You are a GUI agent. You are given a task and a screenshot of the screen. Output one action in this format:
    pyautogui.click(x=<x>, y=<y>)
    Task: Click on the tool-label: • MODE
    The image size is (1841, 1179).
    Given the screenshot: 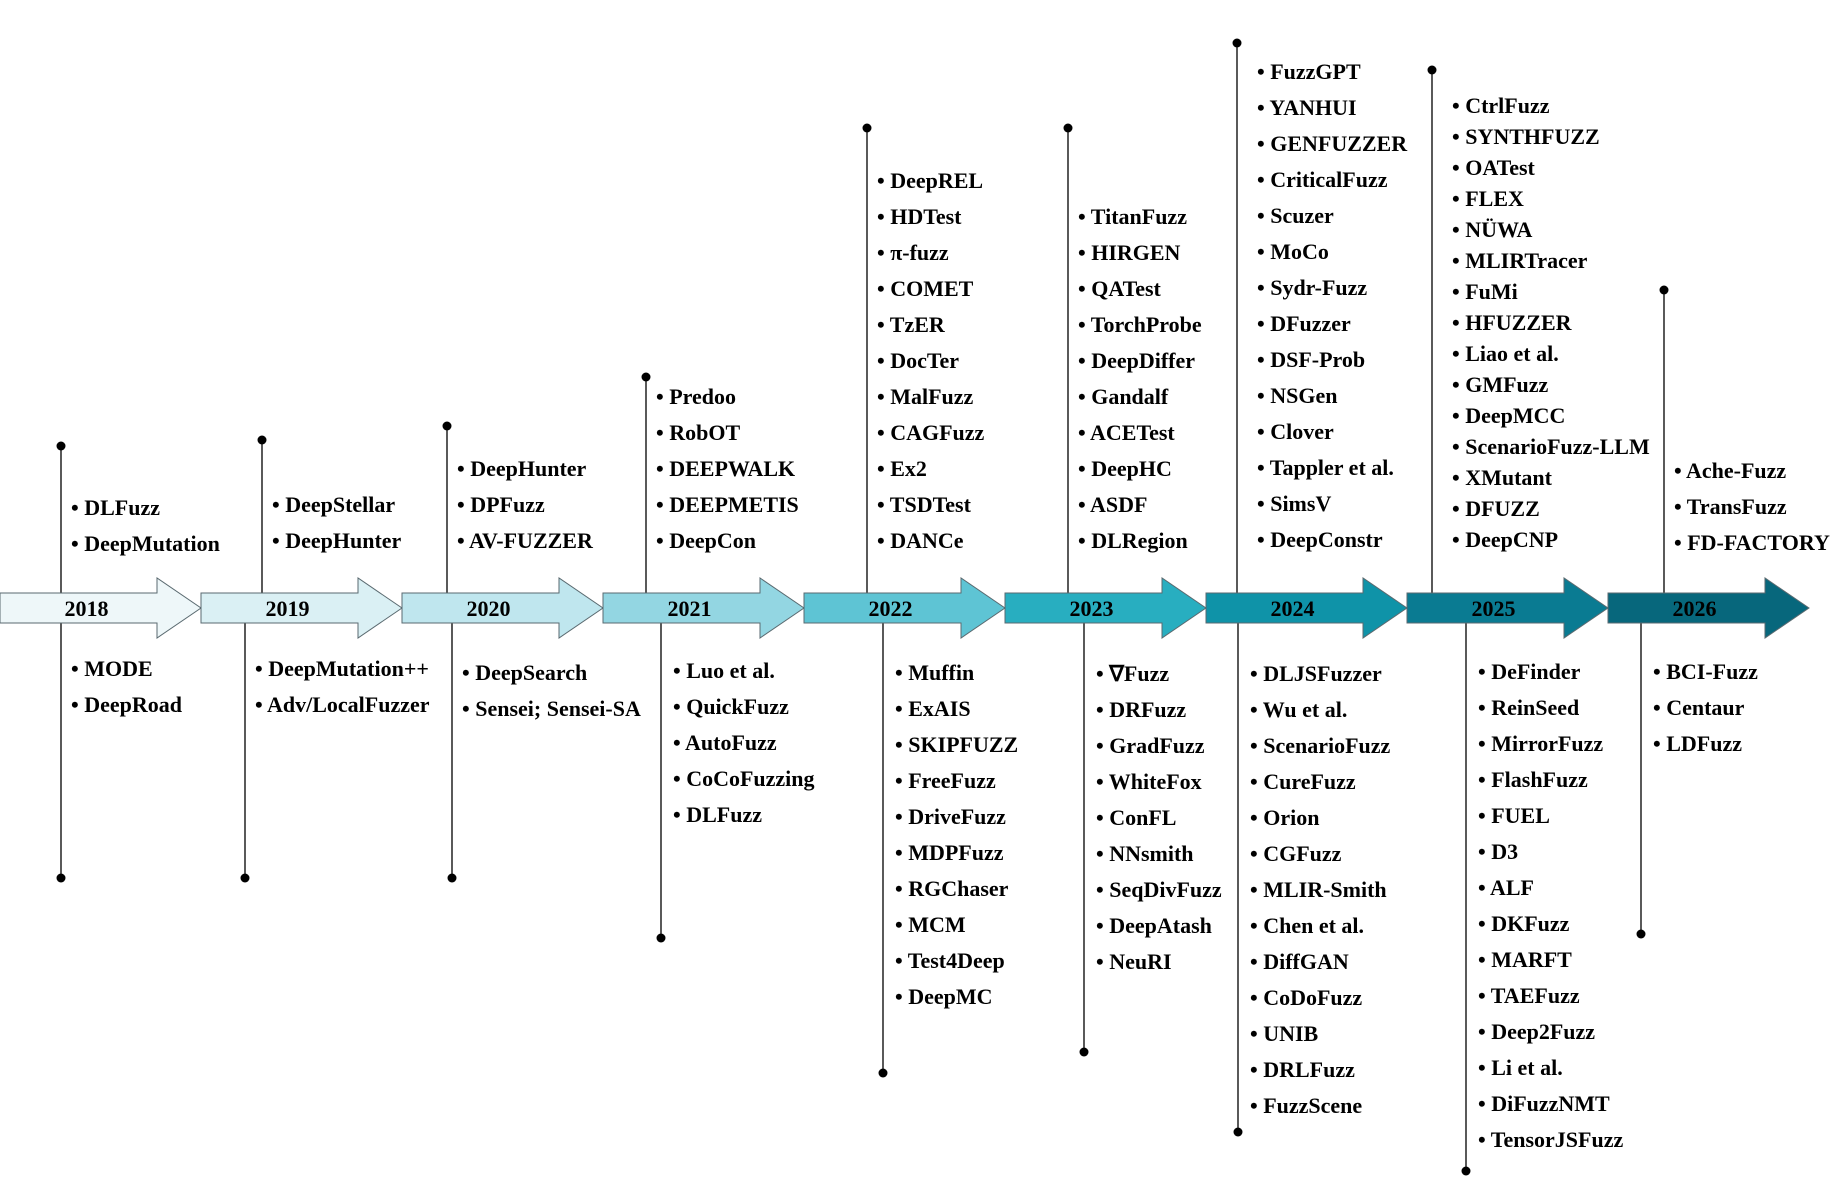 What is the action you would take?
    pyautogui.click(x=112, y=668)
    